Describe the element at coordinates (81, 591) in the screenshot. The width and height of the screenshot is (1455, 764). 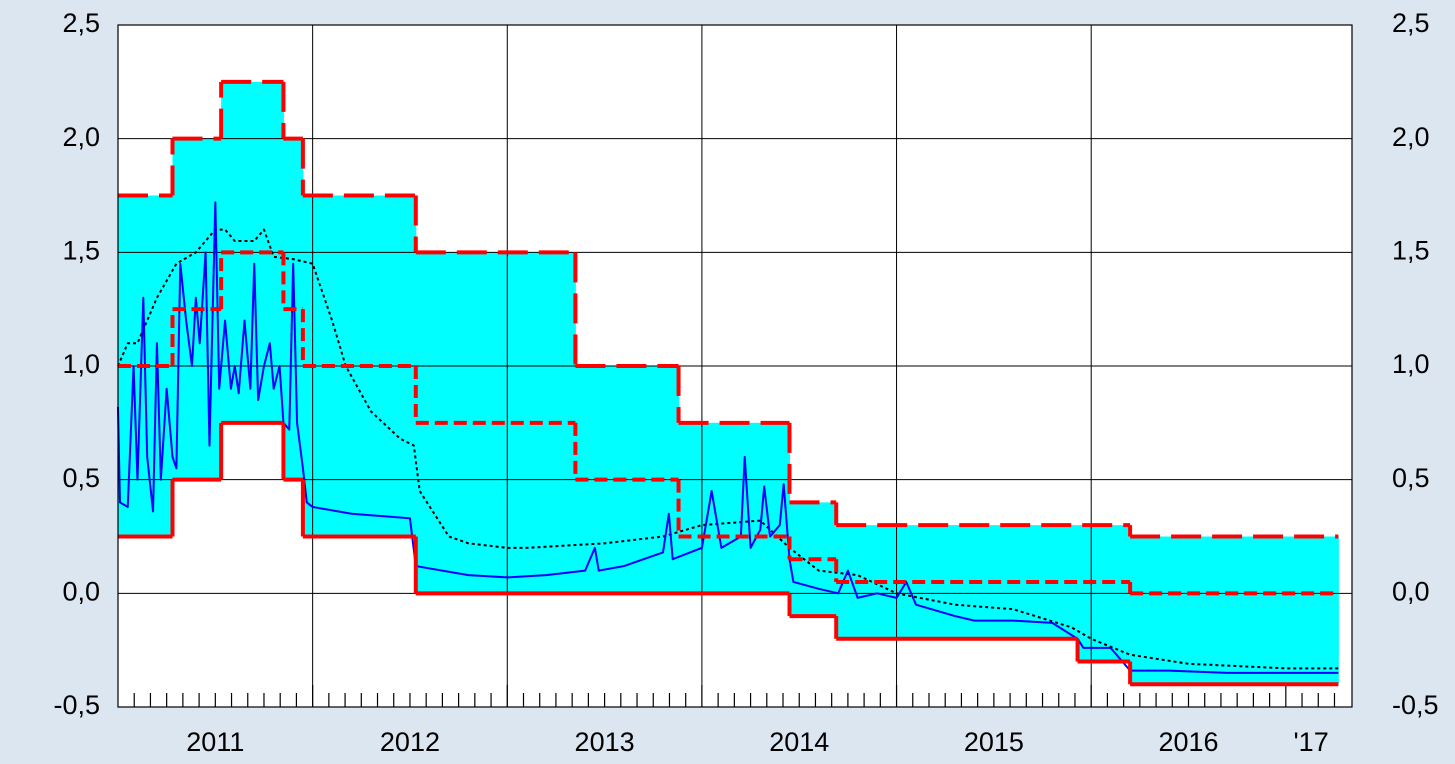
I see `y-tick-label: 0,0` at that location.